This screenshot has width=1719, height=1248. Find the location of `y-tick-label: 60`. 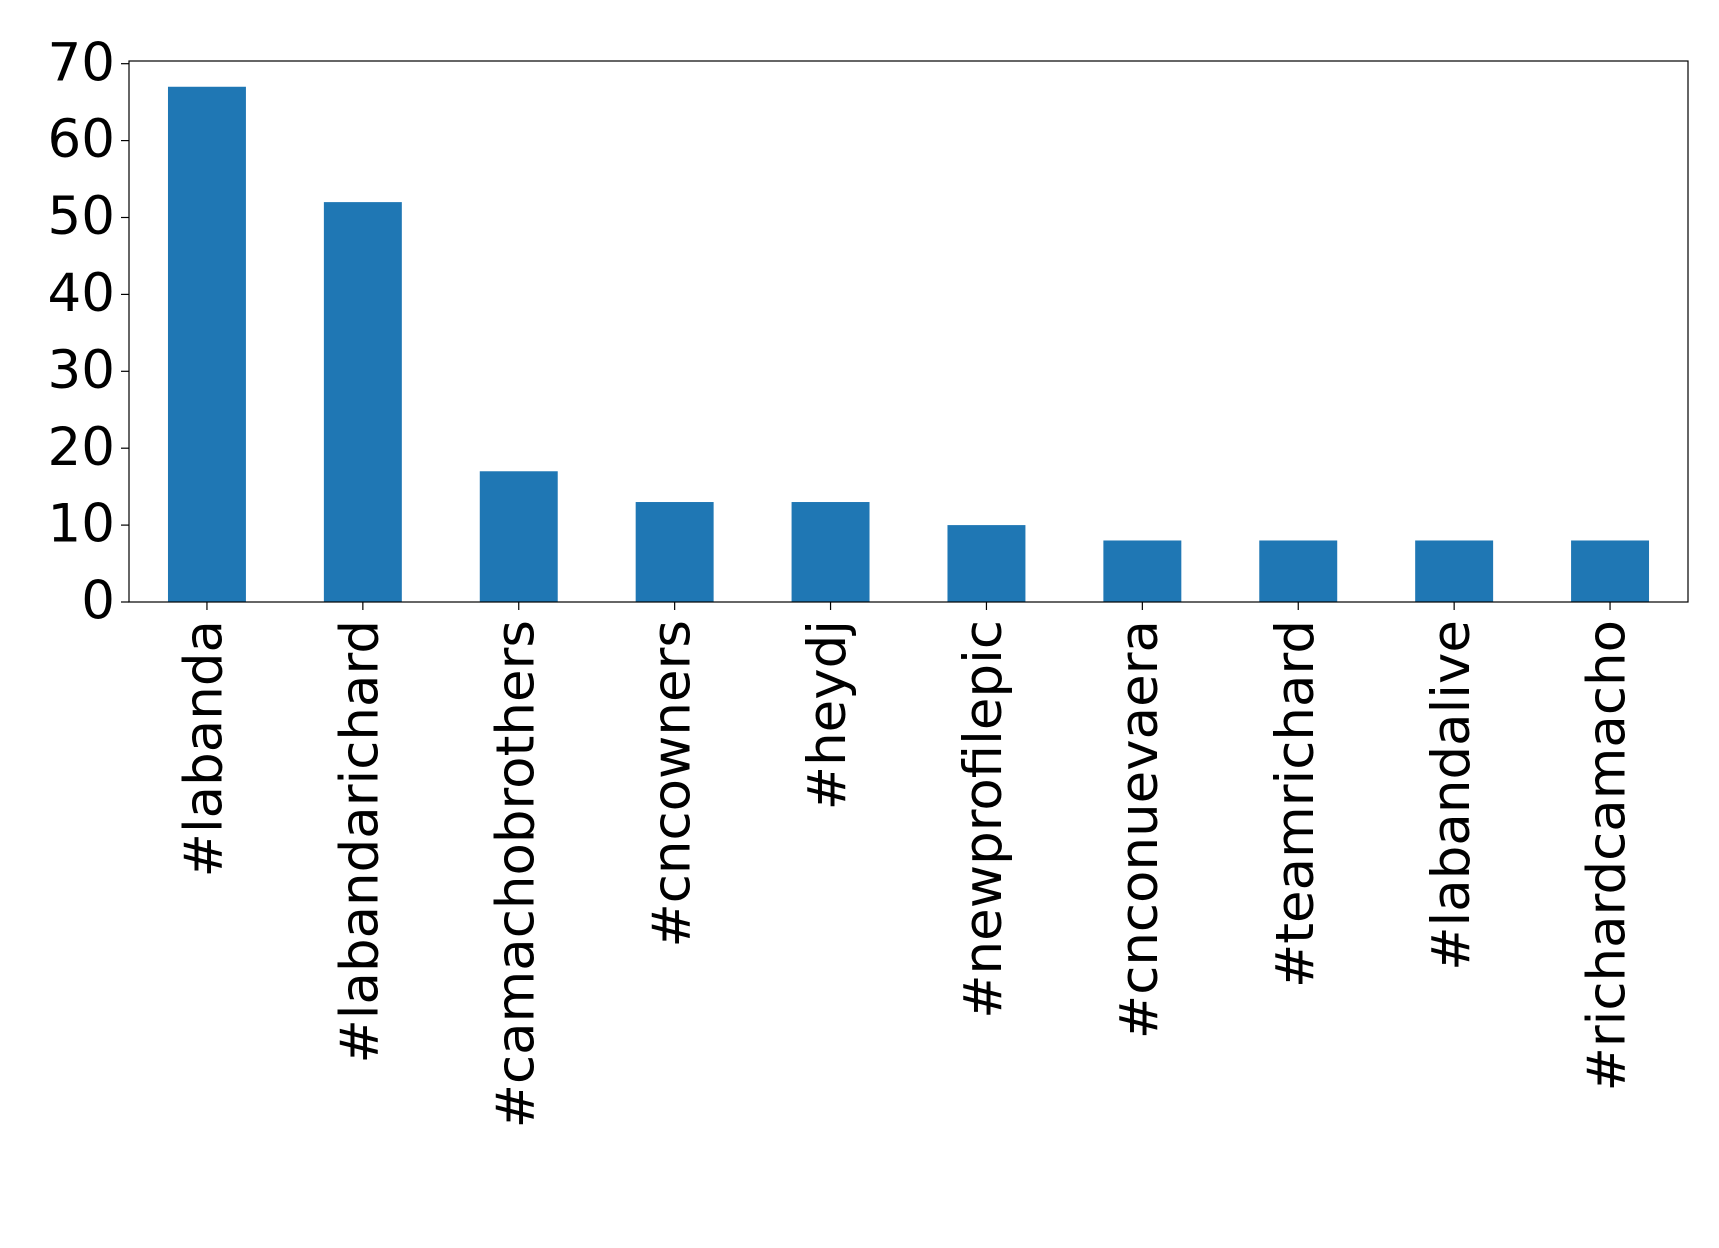

y-tick-label: 60 is located at coordinates (81, 139).